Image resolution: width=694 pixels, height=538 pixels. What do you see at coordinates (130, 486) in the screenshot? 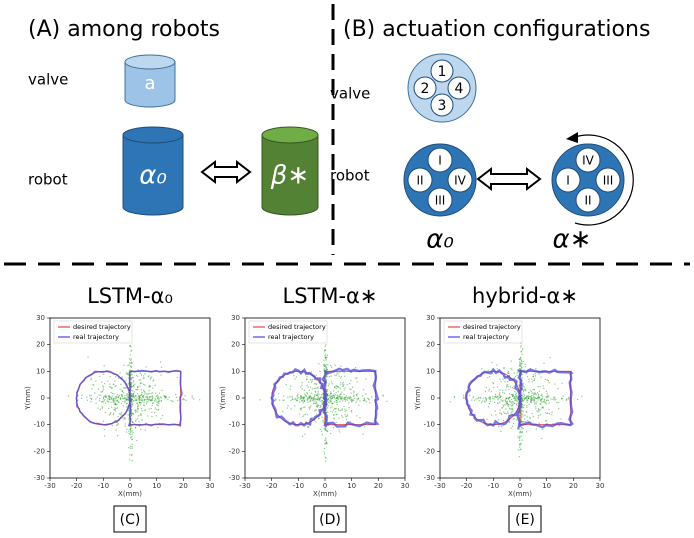
I see `x-tick-label: 0` at bounding box center [130, 486].